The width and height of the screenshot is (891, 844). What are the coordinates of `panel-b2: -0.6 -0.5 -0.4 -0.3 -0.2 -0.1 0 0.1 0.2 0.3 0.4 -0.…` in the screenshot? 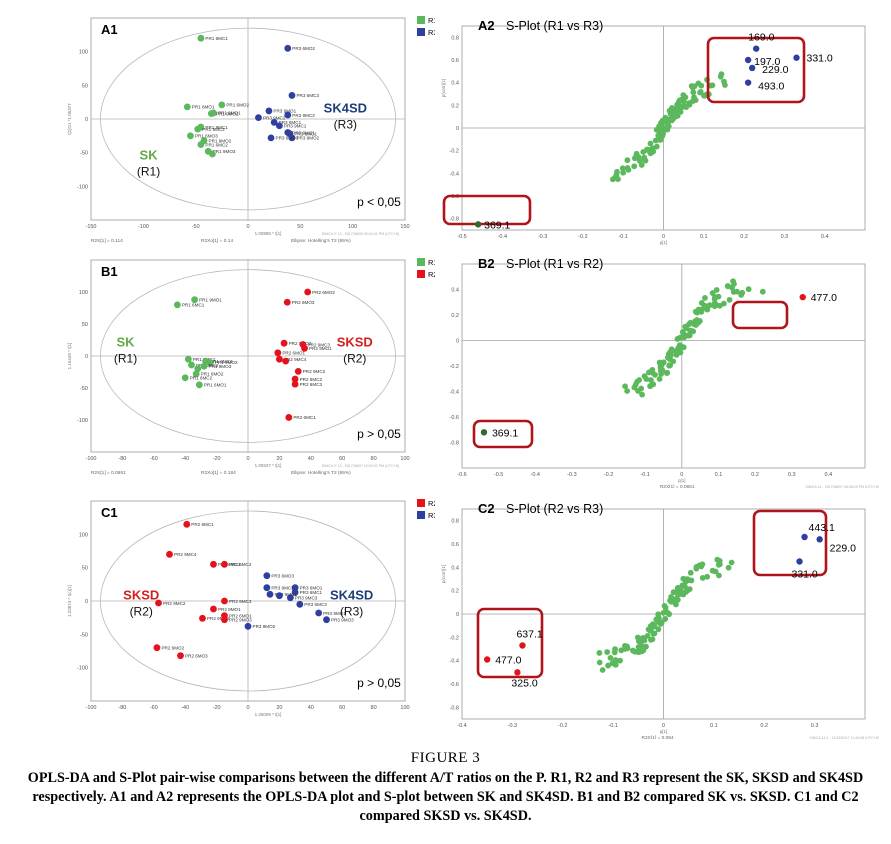 It's located at (662, 369).